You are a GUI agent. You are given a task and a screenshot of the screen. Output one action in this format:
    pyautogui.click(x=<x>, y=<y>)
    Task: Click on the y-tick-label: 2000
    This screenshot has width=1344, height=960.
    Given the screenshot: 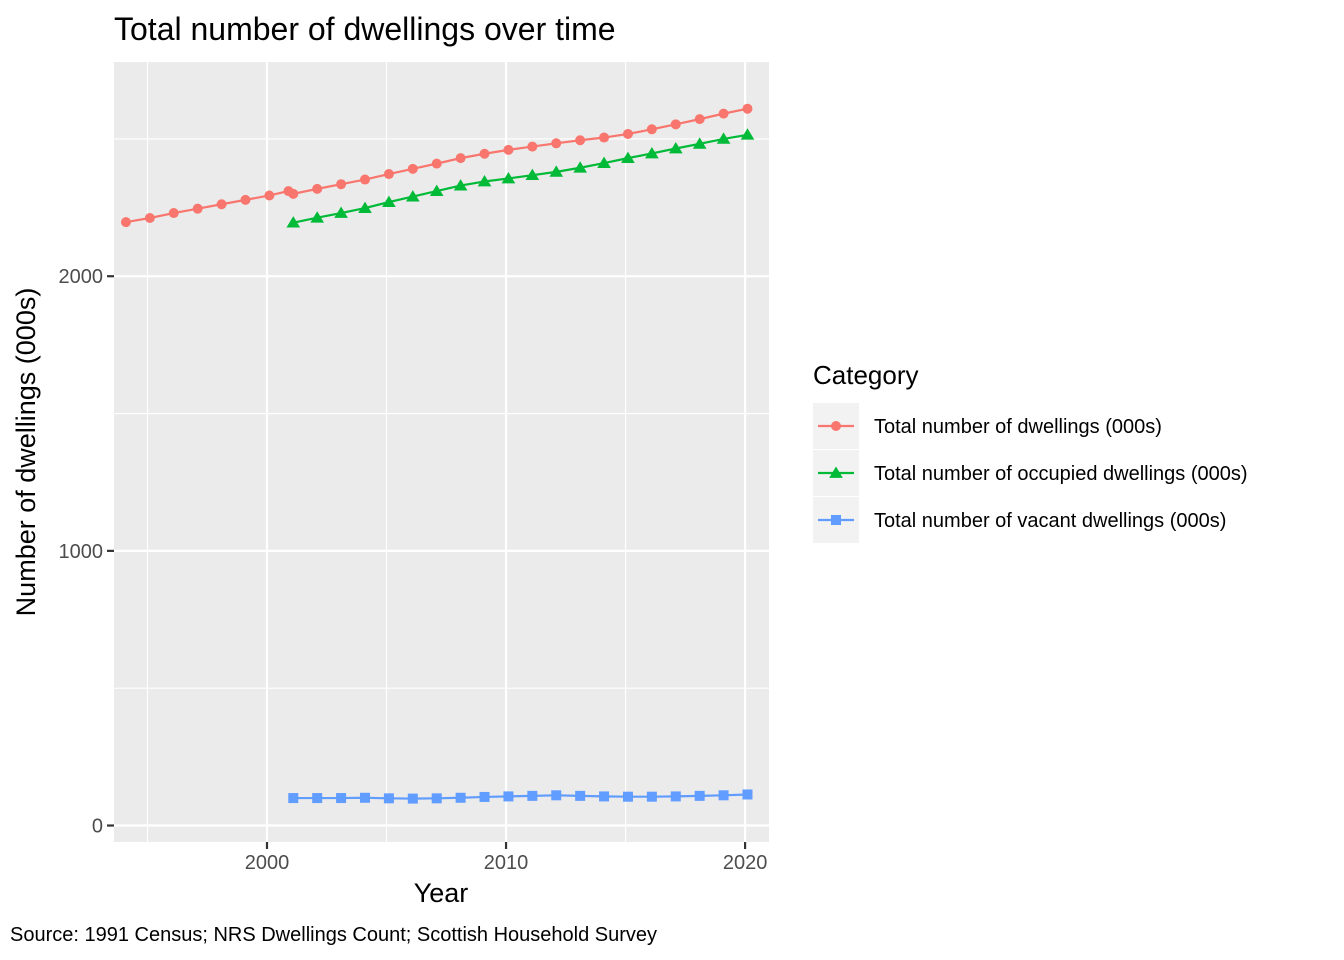 What is the action you would take?
    pyautogui.click(x=81, y=277)
    